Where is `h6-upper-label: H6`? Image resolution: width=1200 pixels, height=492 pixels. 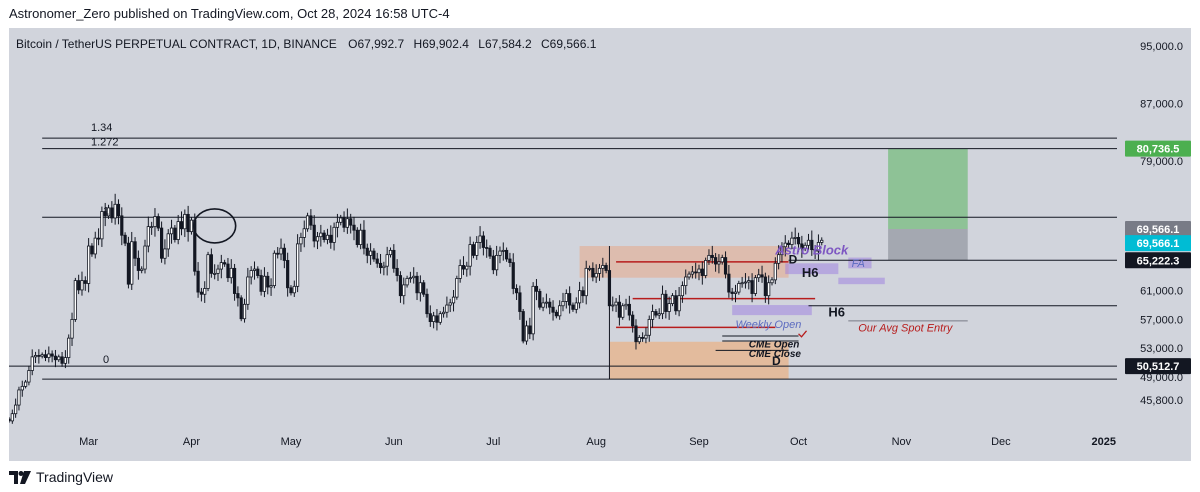 h6-upper-label: H6 is located at coordinates (810, 272).